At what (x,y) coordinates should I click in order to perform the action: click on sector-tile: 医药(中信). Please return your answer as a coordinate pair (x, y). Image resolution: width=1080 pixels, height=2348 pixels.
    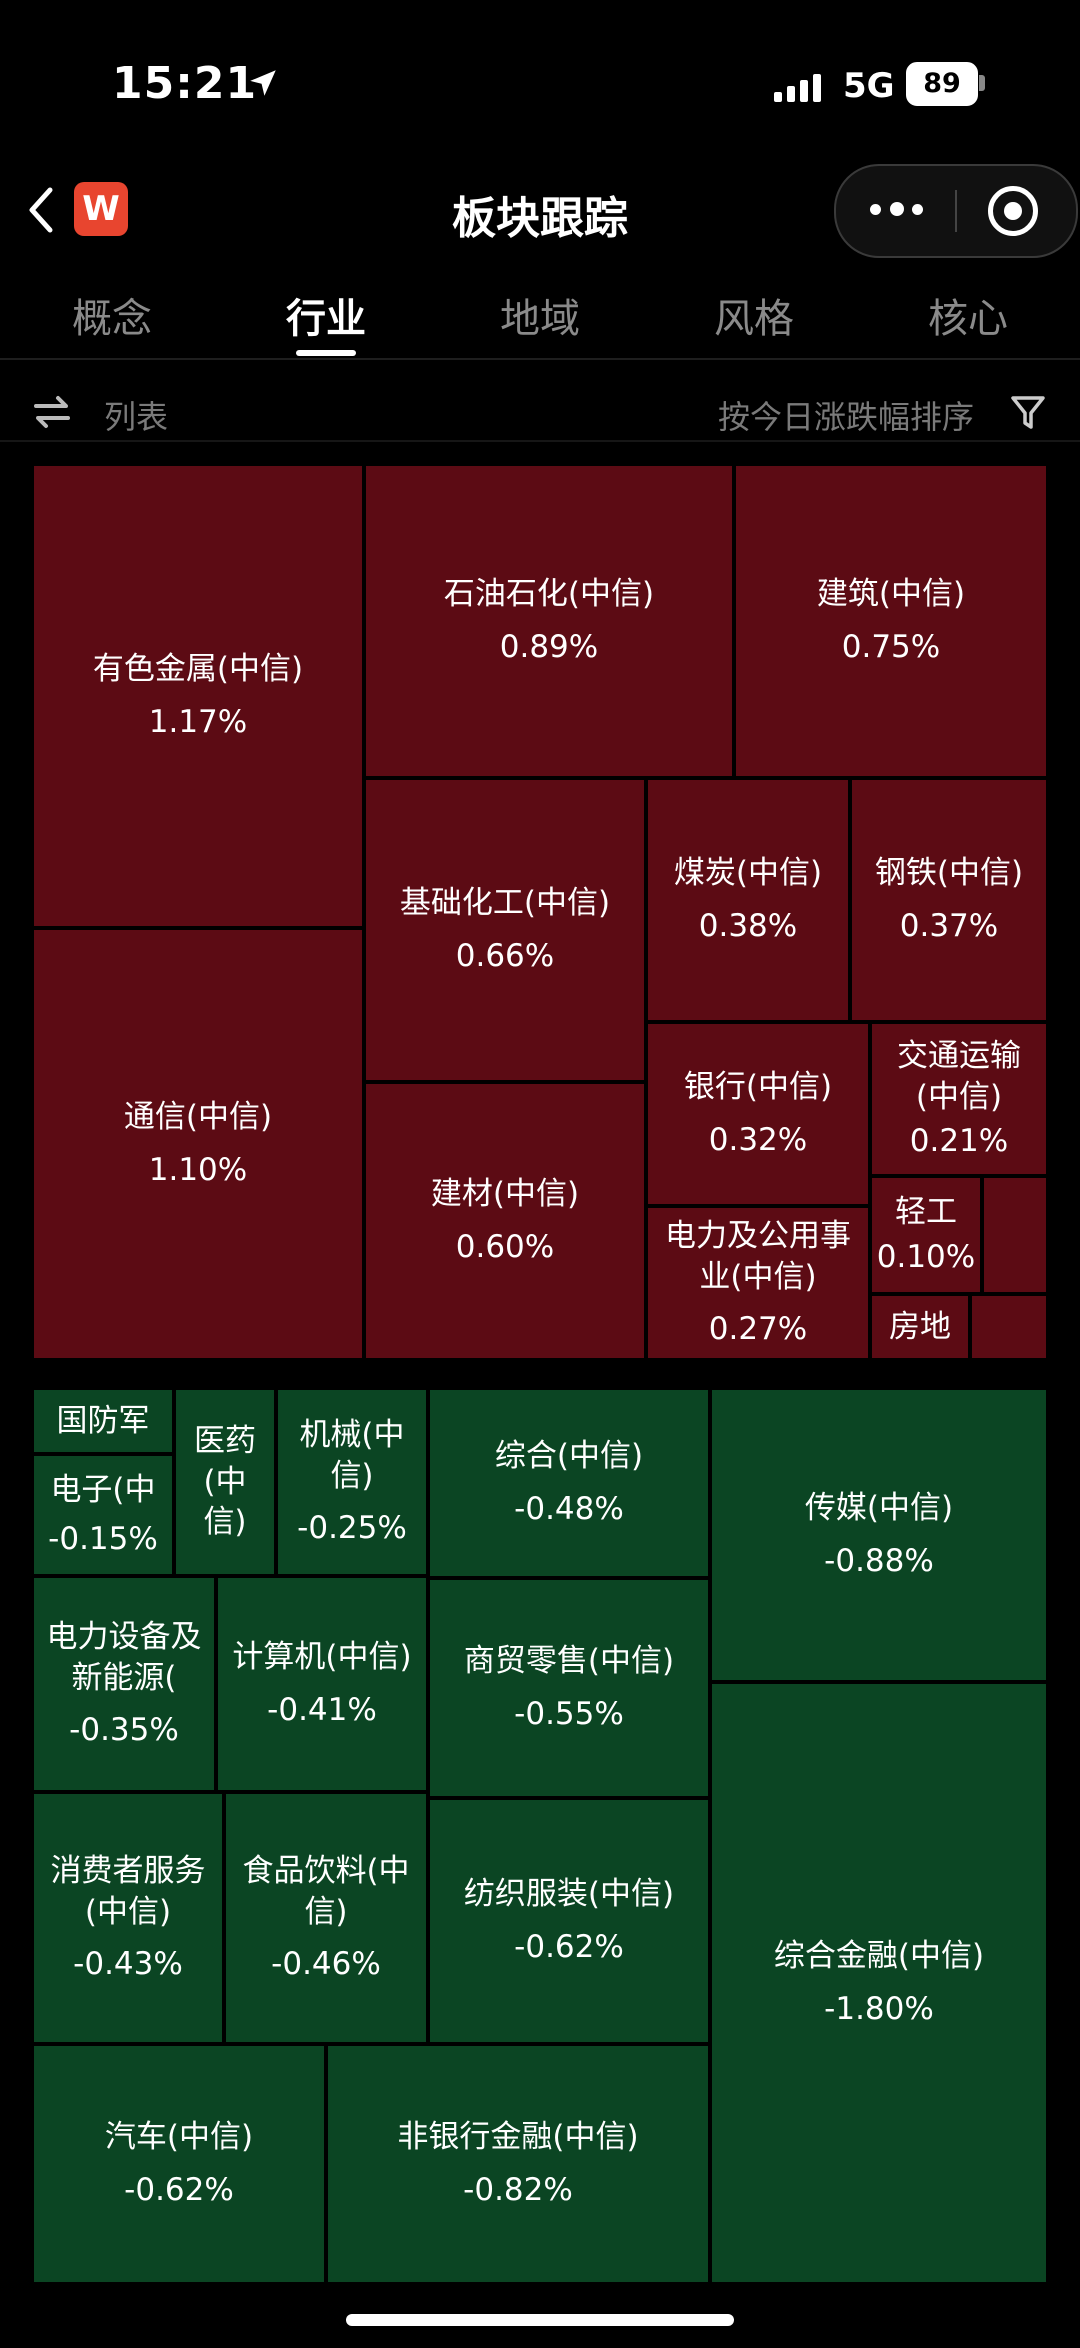
    Looking at the image, I should click on (225, 1482).